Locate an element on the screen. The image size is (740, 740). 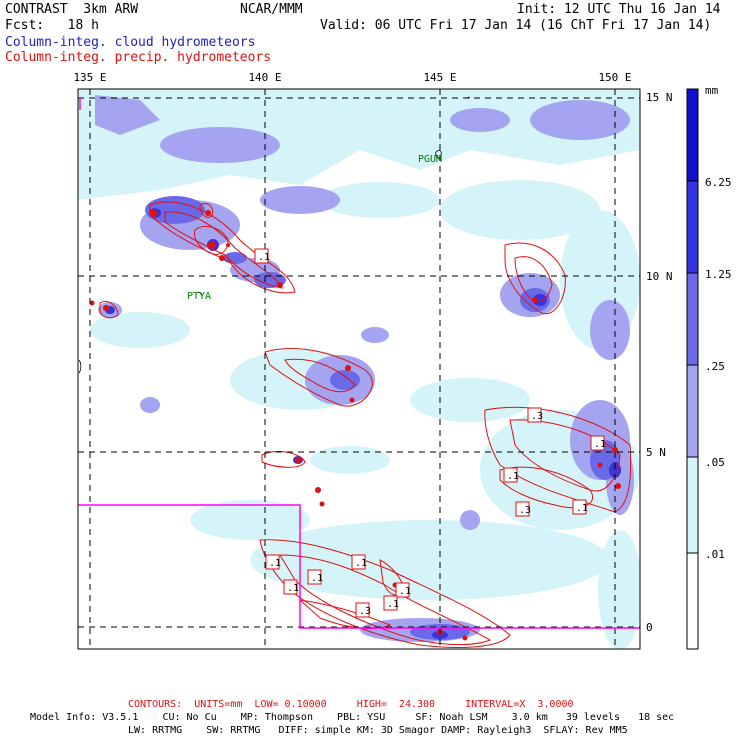
lon-label: 135 E is located at coordinates (89, 77).